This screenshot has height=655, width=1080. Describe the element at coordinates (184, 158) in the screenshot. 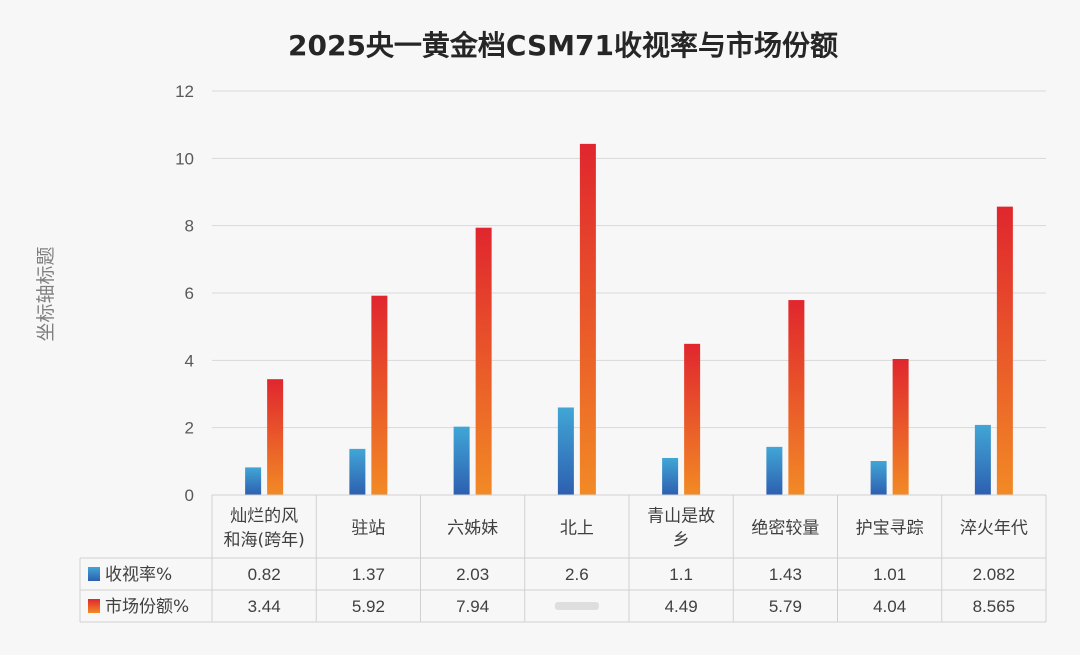

I see `y-tick-label: 10` at that location.